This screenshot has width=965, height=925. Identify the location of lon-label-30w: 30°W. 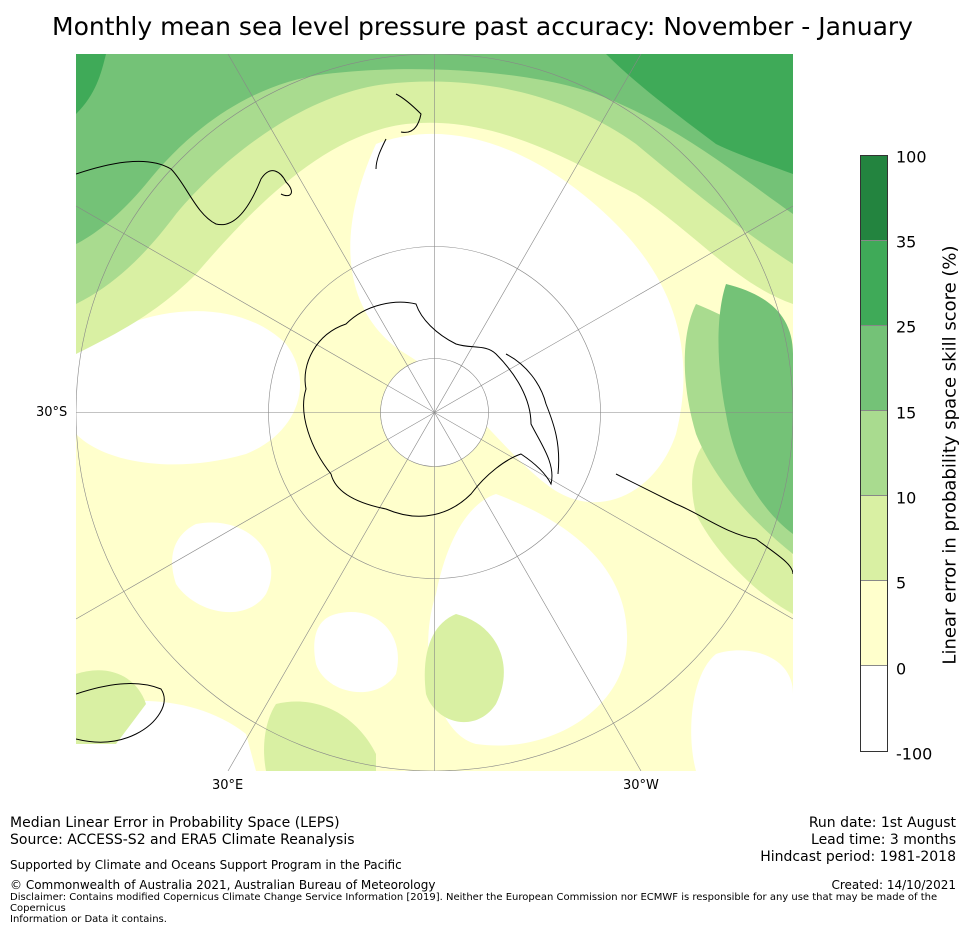
(641, 785).